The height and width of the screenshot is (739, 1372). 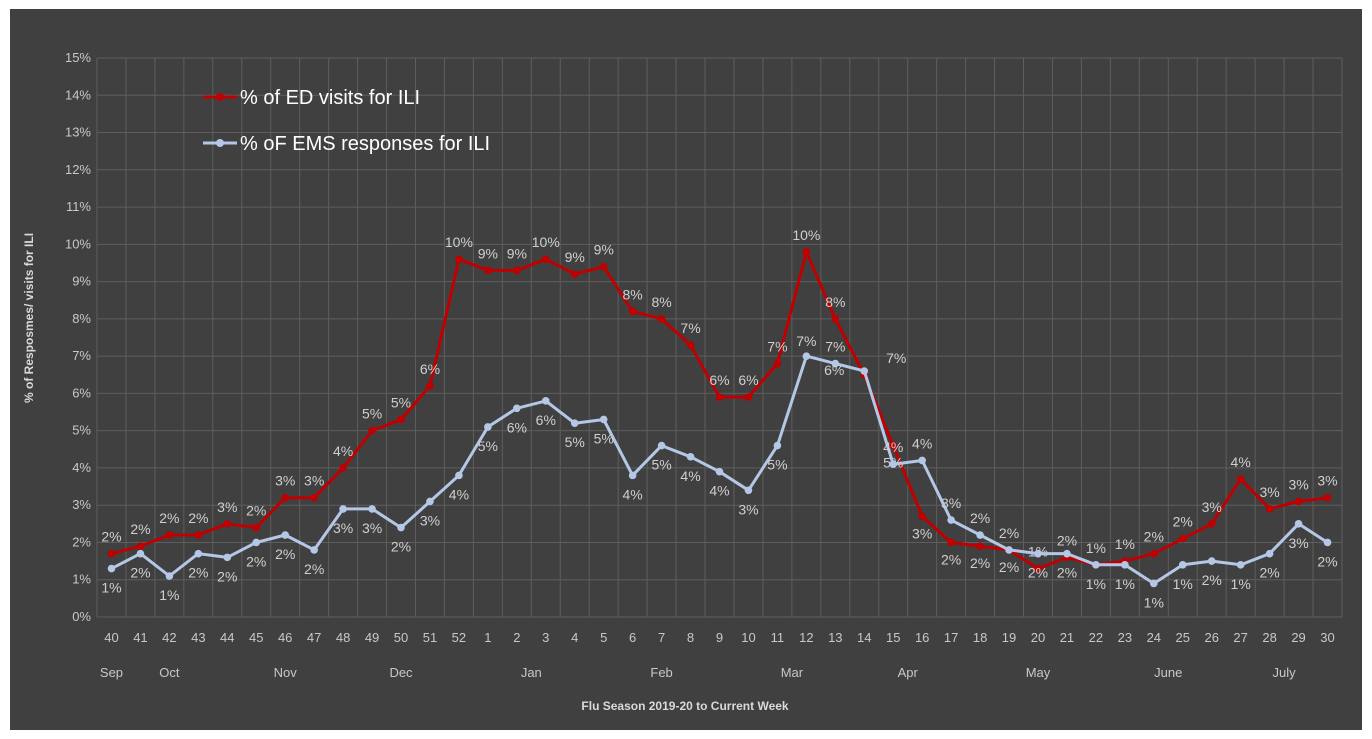 What do you see at coordinates (908, 672) in the screenshot?
I see `month-label: Apr` at bounding box center [908, 672].